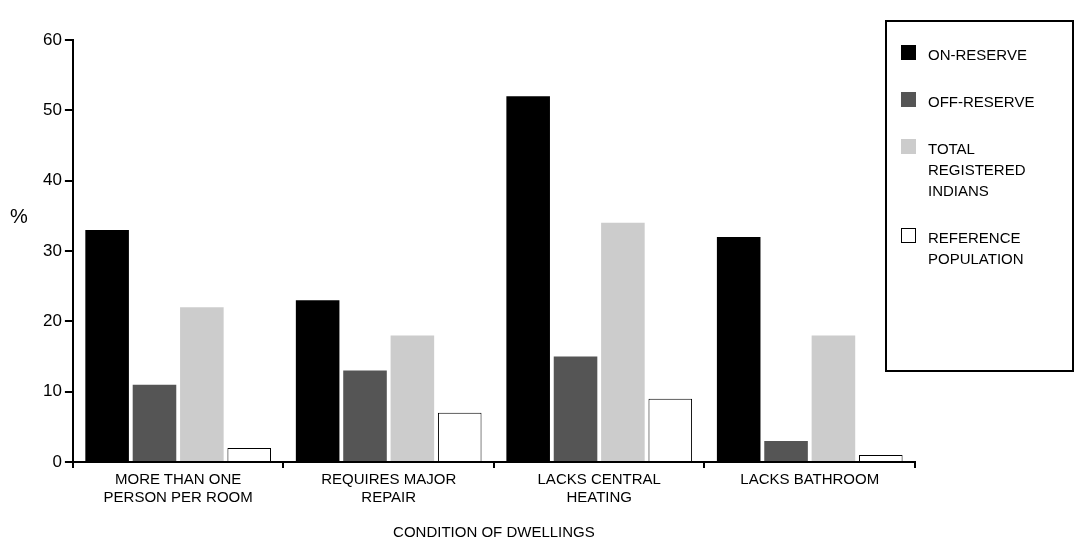 Image resolution: width=1075 pixels, height=556 pixels. What do you see at coordinates (977, 170) in the screenshot?
I see `legend-label: TOTAL REGISTERED INDIANS` at bounding box center [977, 170].